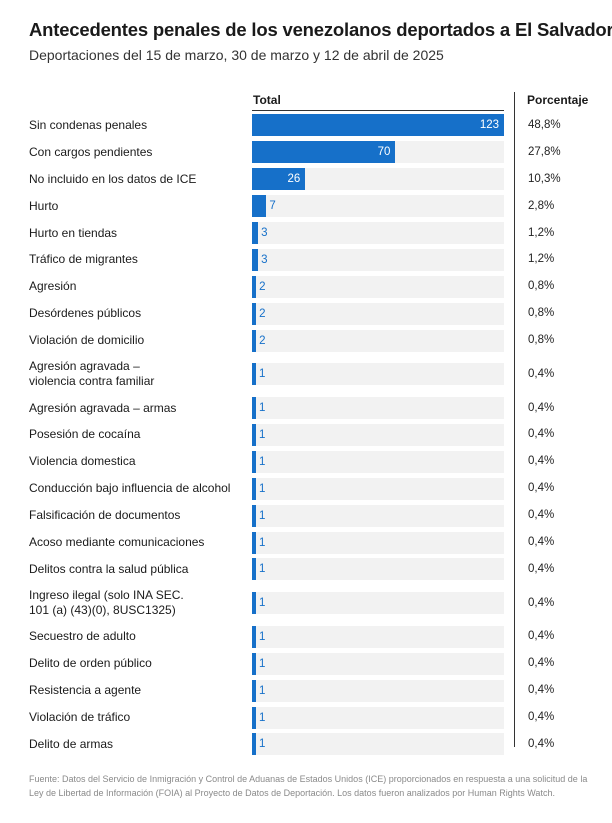  Describe the element at coordinates (44, 205) in the screenshot. I see `category-label: Hurto` at that location.